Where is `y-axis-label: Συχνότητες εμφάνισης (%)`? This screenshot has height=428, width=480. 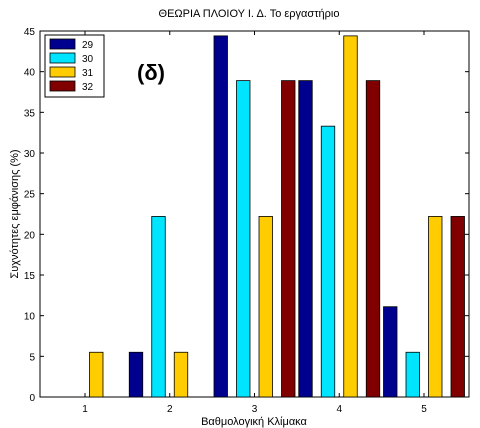 y-axis-label: Συχνότητες εμφάνισης (%) is located at coordinates (15, 213).